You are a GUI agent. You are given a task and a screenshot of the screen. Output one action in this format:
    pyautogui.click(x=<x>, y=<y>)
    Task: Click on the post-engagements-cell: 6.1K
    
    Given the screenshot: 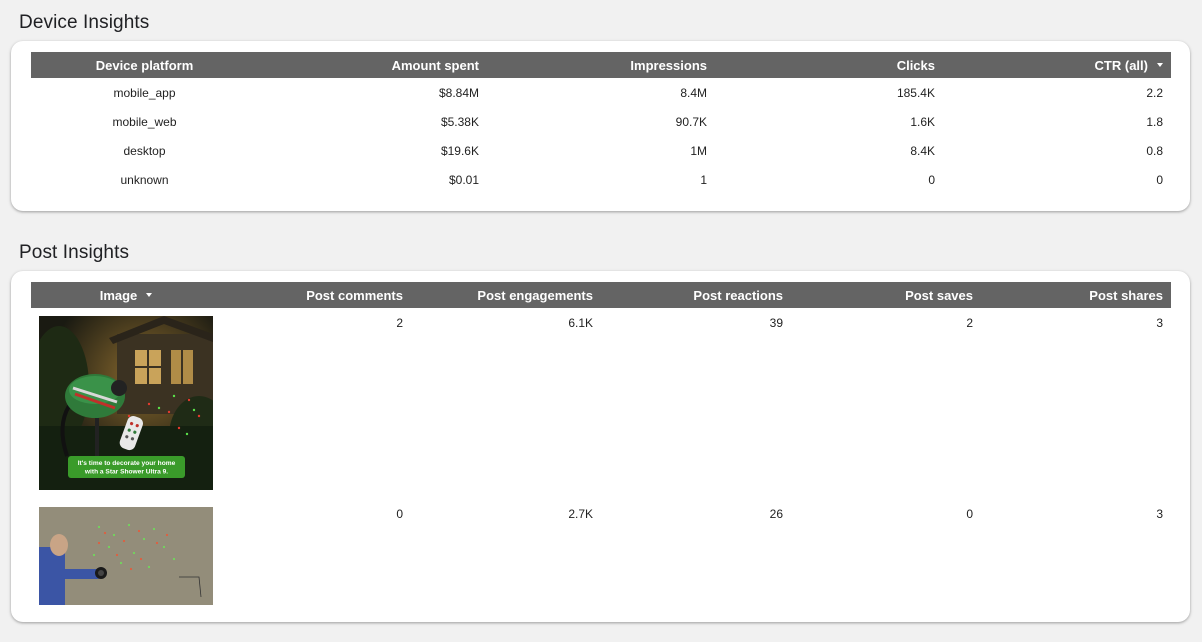 What is the action you would take?
    pyautogui.click(x=580, y=323)
    